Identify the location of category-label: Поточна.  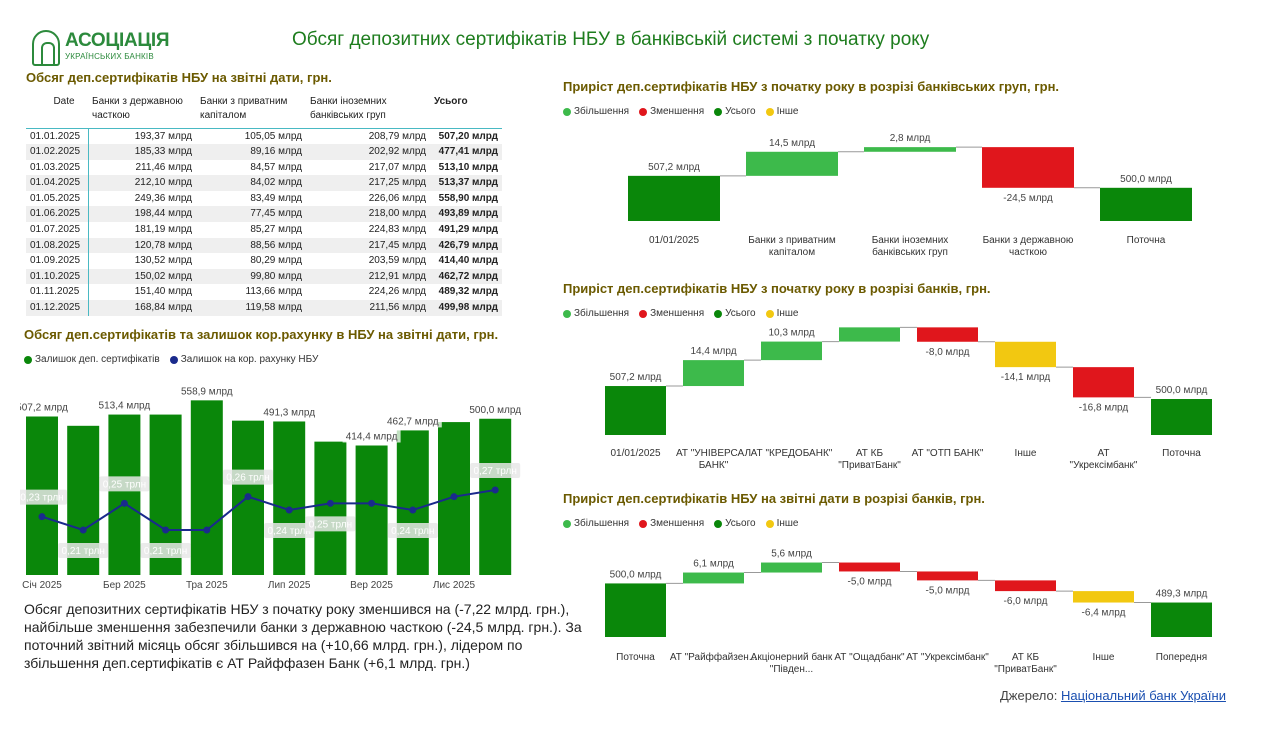
(635, 657).